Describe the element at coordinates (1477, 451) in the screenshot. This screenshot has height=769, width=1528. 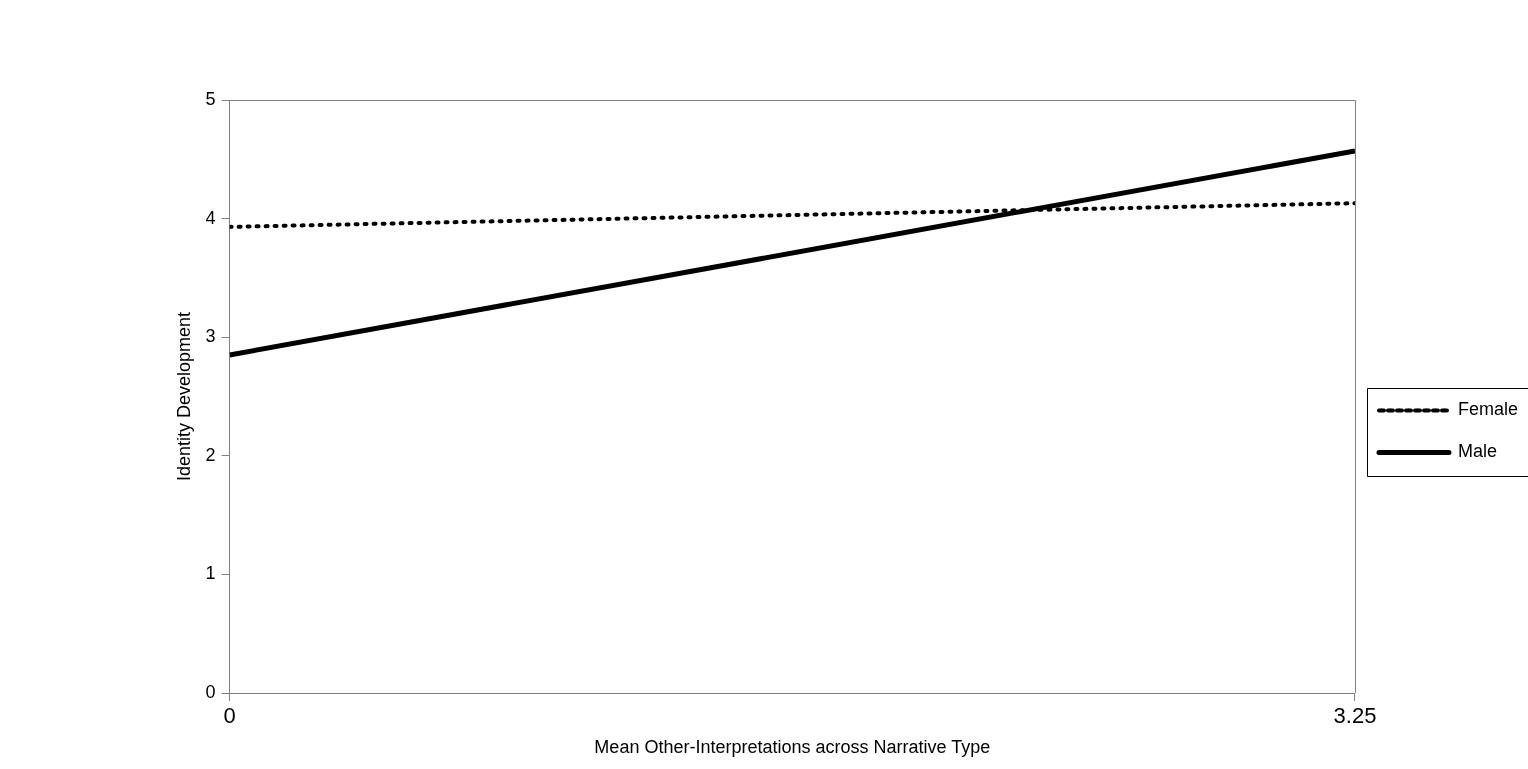
I see `legend-label: Male` at that location.